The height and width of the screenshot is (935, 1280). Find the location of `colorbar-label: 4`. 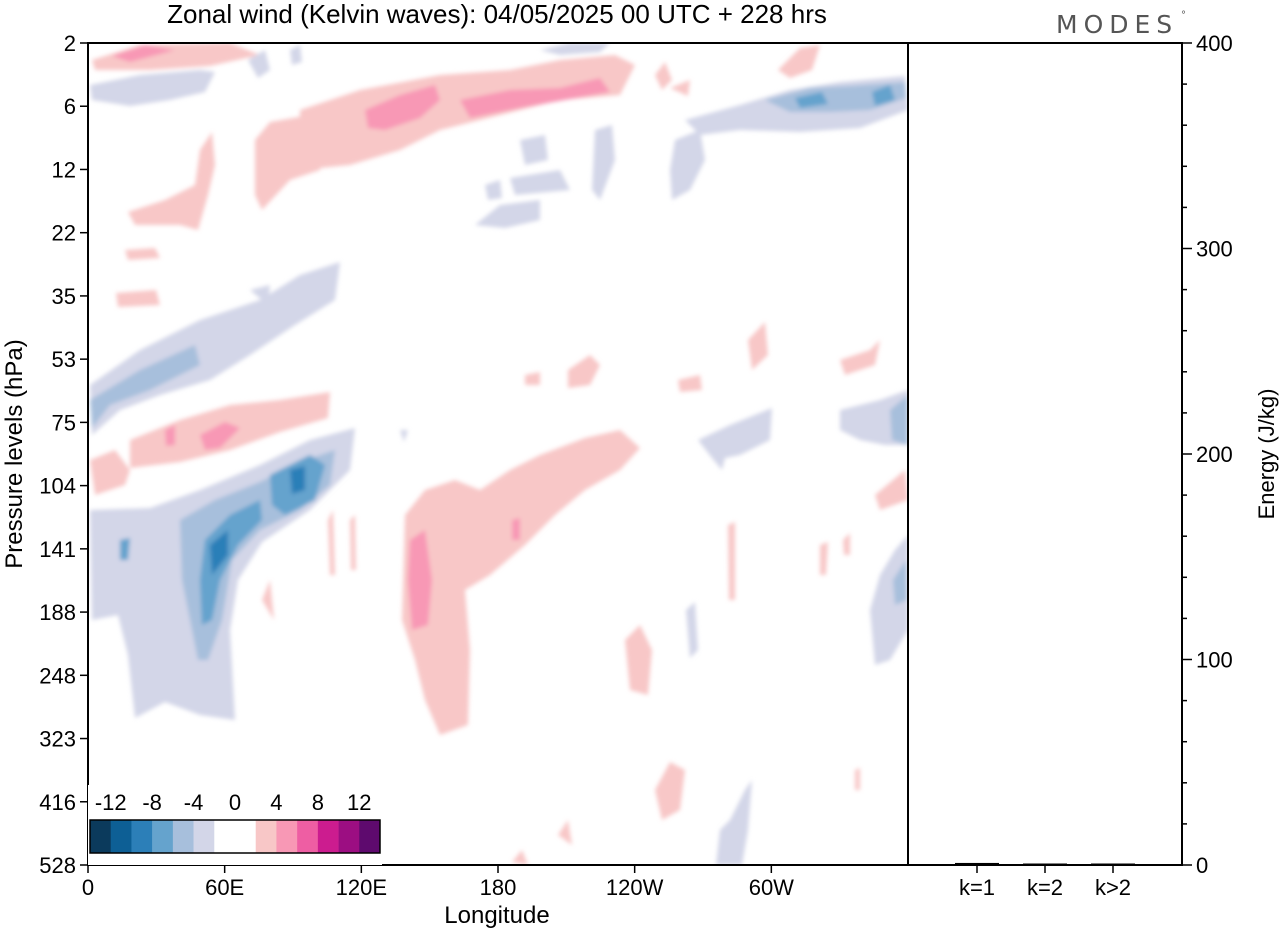

colorbar-label: 4 is located at coordinates (276, 802).